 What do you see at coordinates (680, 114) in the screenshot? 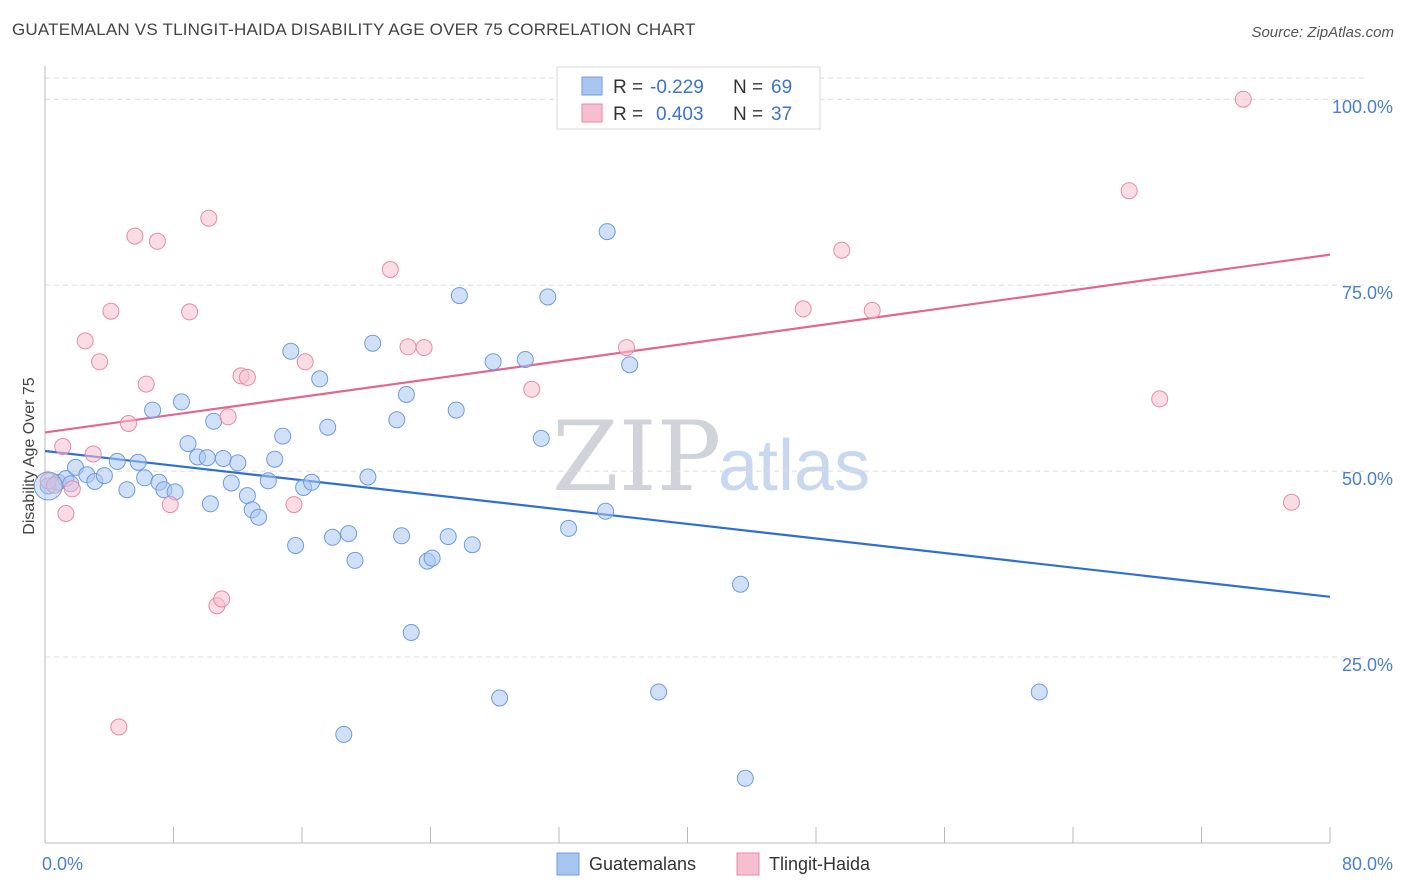
I see `legend-r-value: 0.403` at bounding box center [680, 114].